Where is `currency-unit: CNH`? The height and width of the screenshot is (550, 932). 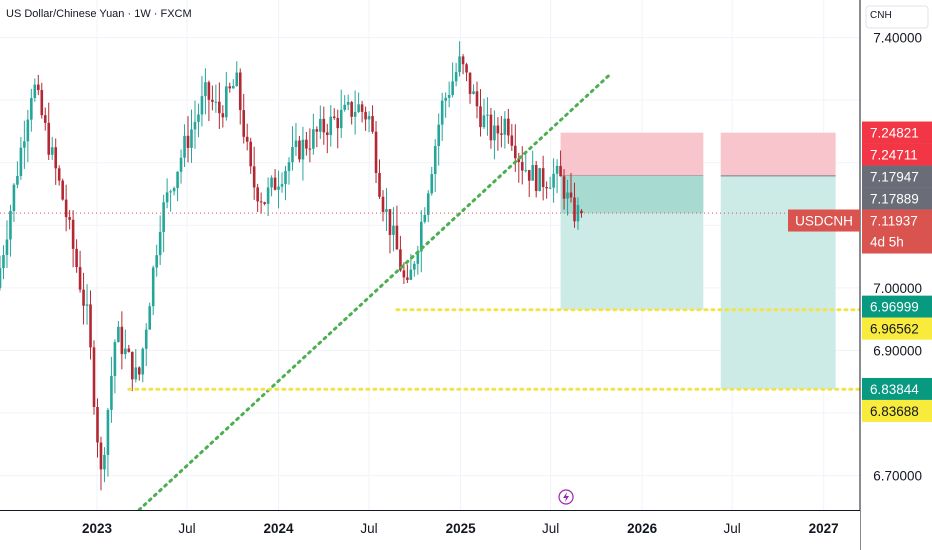 currency-unit: CNH is located at coordinates (881, 15).